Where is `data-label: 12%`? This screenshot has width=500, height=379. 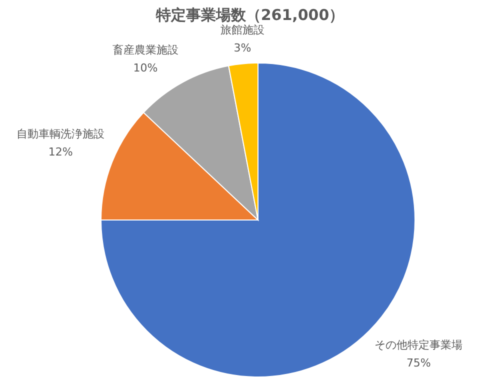
data-label: 12% is located at coordinates (60, 151).